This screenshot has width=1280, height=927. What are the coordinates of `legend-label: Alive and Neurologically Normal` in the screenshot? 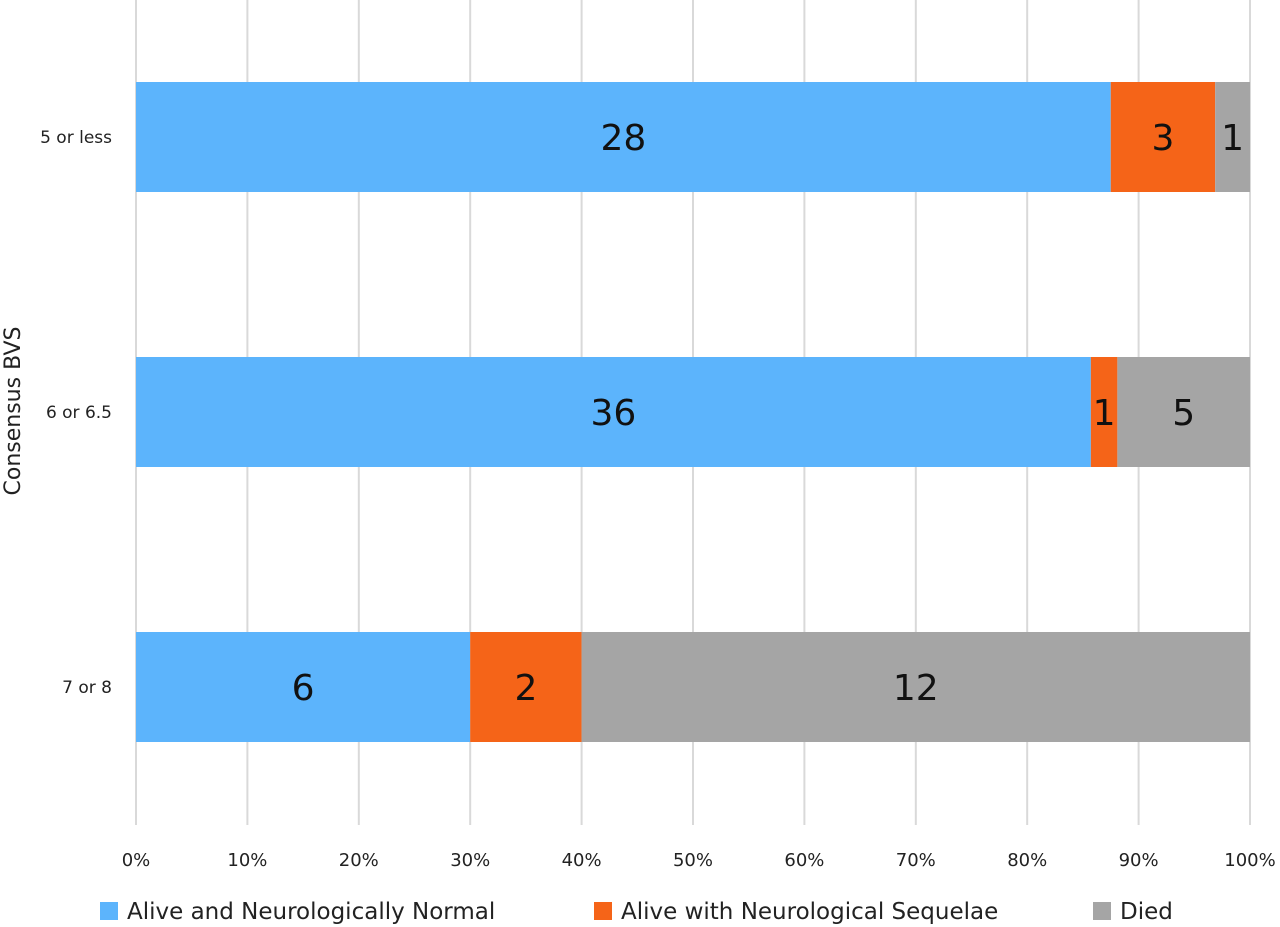 It's located at (311, 912).